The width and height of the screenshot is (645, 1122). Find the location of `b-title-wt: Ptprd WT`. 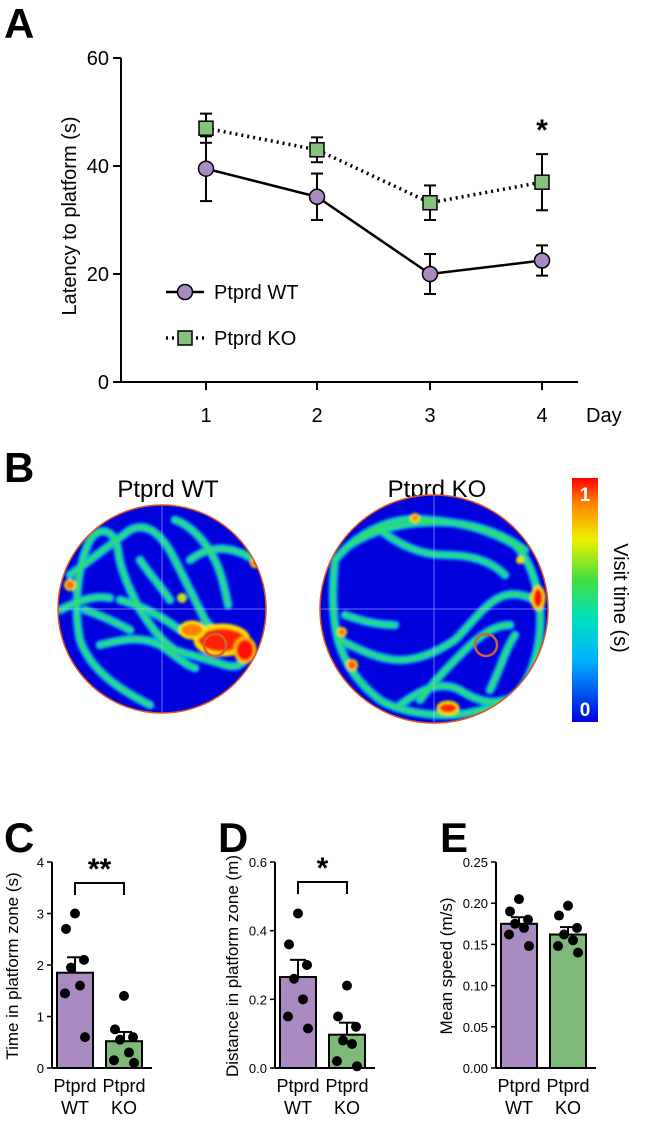

b-title-wt: Ptprd WT is located at coordinates (168, 489).